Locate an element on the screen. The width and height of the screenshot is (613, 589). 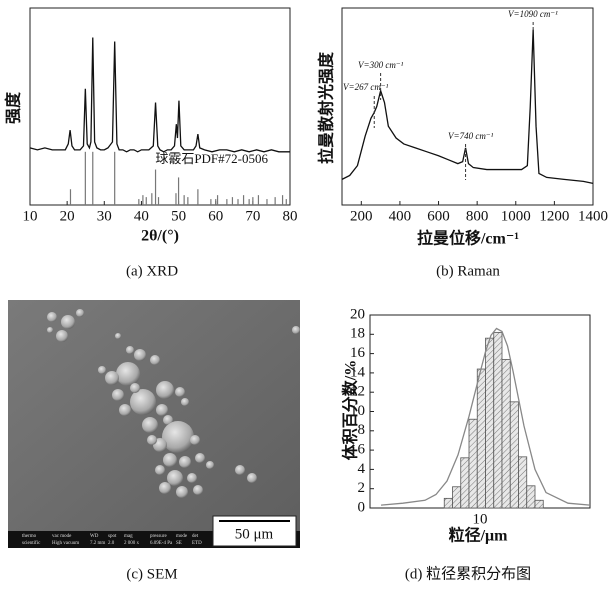
scale-label: 50 μm is located at coordinates (254, 534).